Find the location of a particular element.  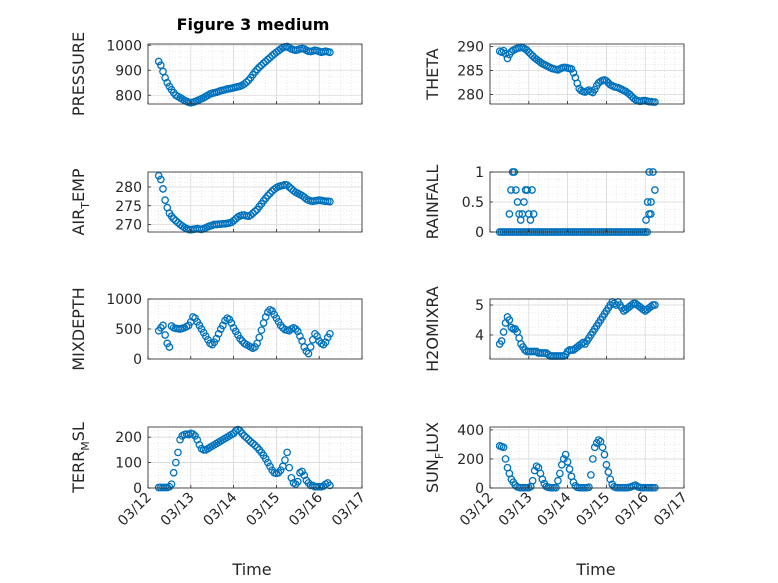

y-tick-label: 400 is located at coordinates (470, 431).